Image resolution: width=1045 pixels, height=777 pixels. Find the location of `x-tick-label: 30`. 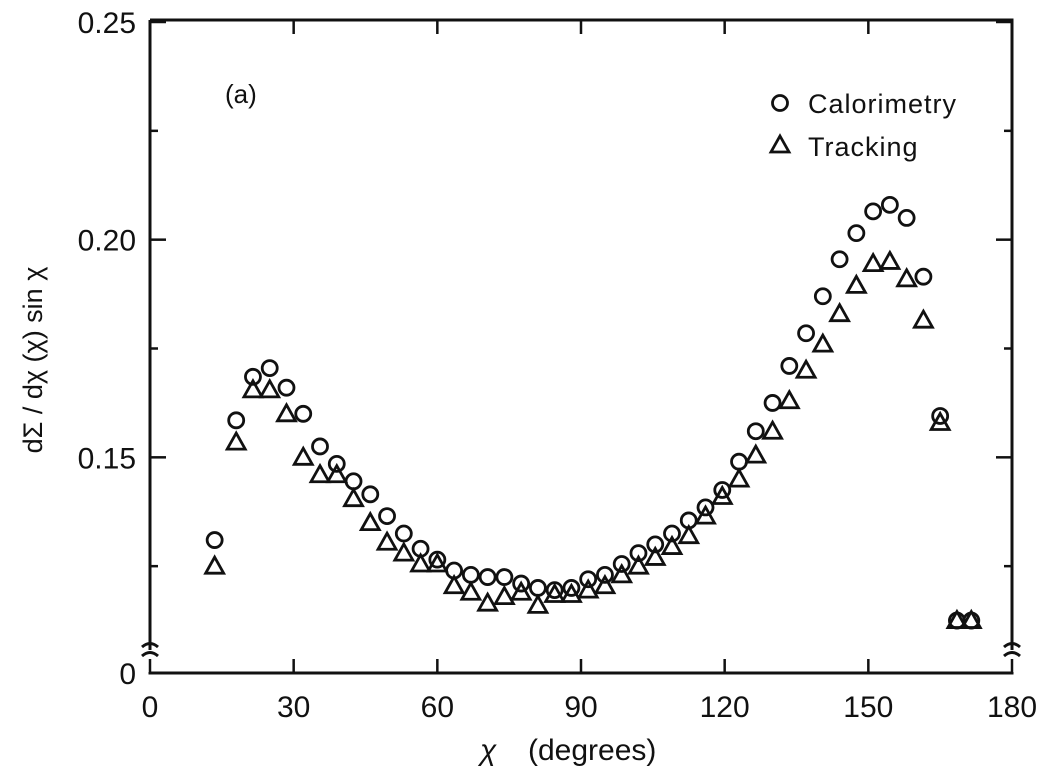

x-tick-label: 30 is located at coordinates (293, 707).